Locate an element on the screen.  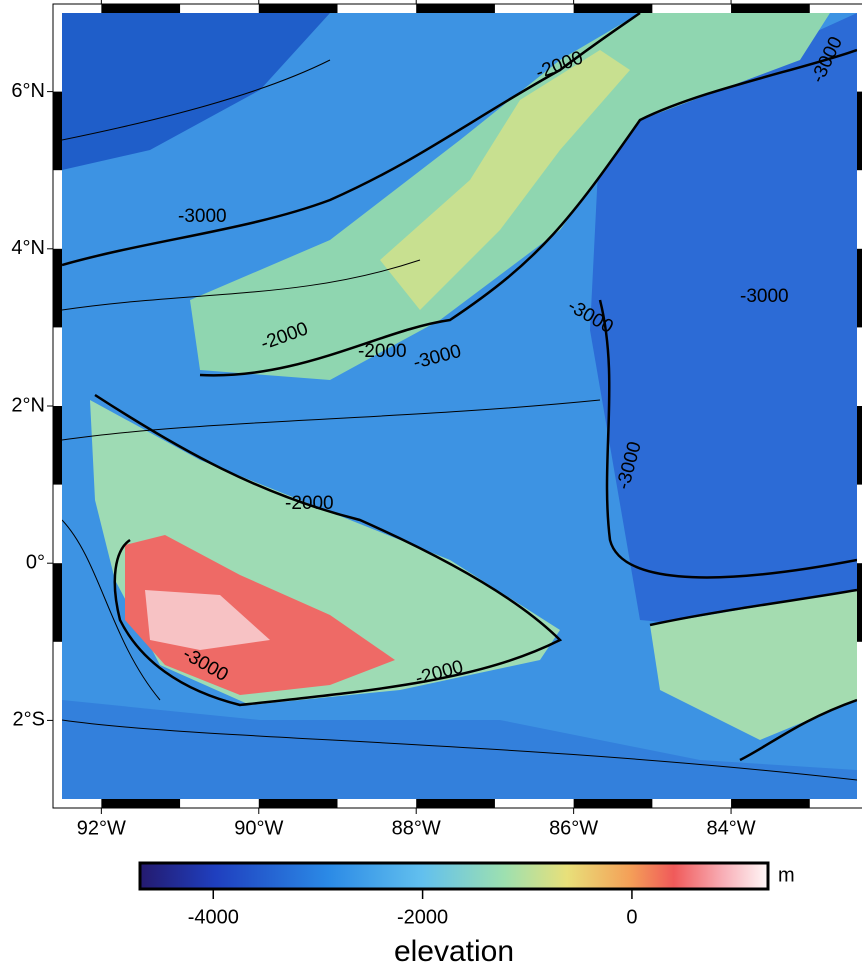
galapagos-platform is located at coordinates (260, 615).